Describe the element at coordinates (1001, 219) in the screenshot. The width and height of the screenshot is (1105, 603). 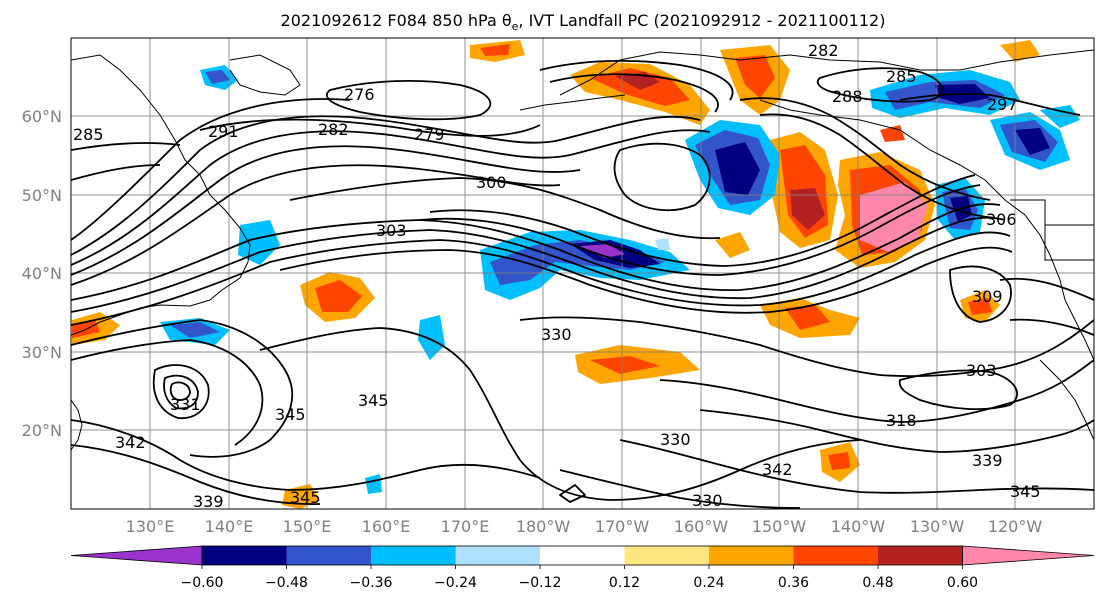
I see `contour-label: 306` at that location.